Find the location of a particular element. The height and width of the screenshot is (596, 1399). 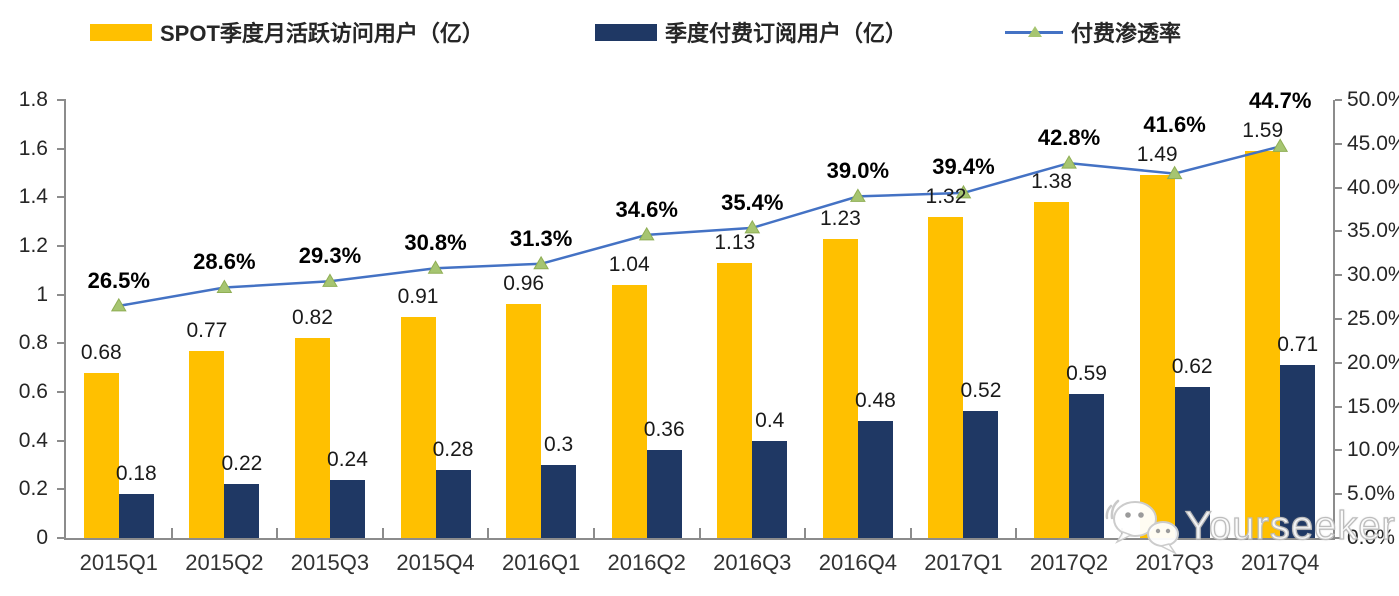

legend-item-penetration: 付费渗透率 is located at coordinates (1093, 33).